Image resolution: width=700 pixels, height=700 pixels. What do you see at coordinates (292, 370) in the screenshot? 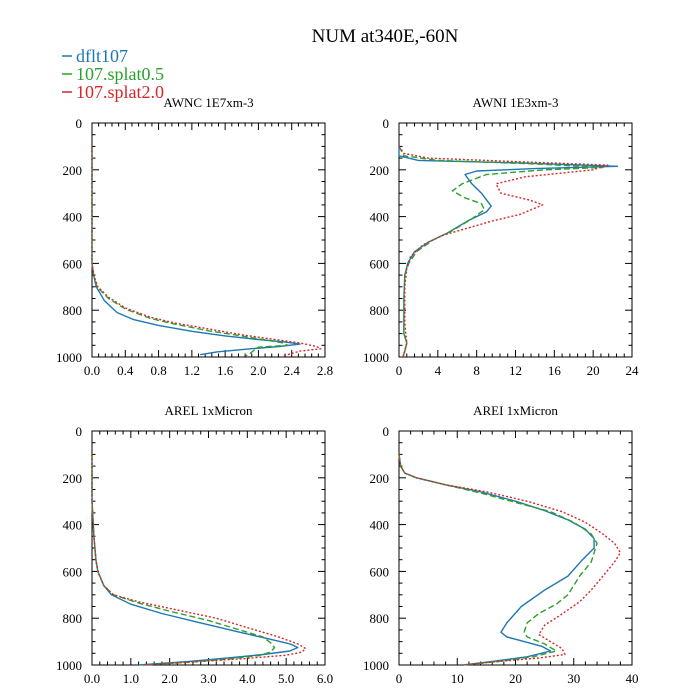
I see `x-tick-label: 2.4` at bounding box center [292, 370].